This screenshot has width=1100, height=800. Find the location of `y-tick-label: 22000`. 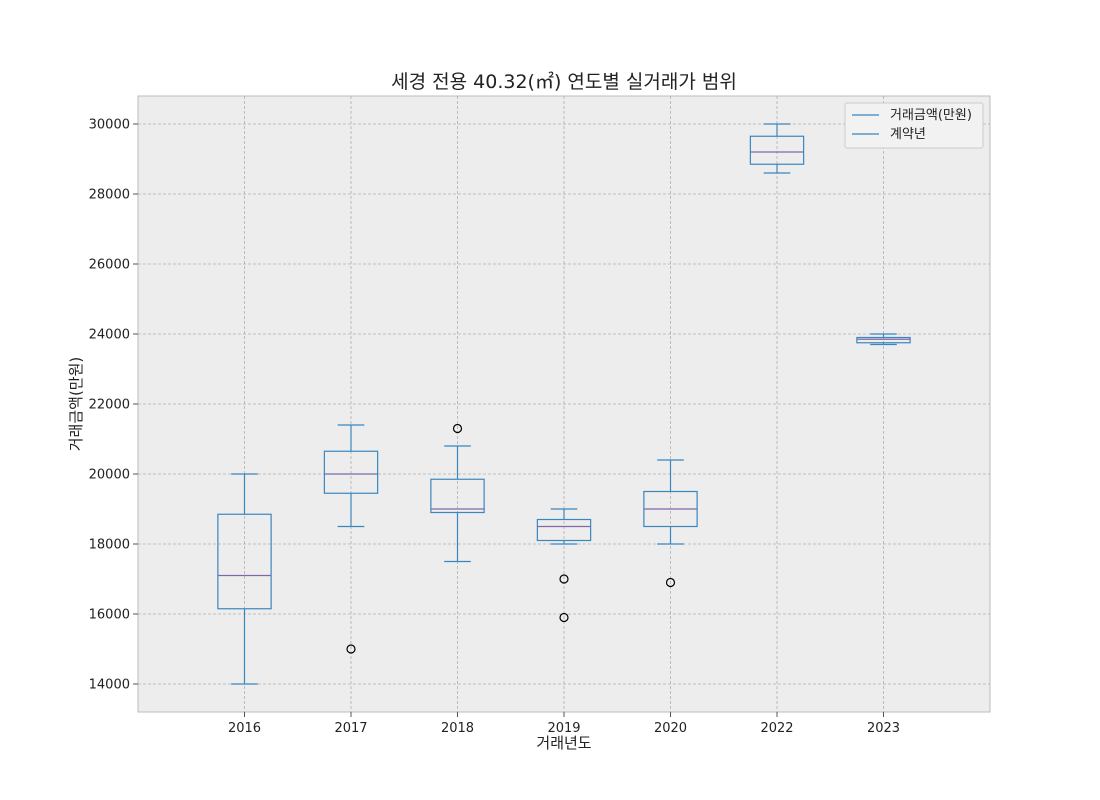

y-tick-label: 22000 is located at coordinates (109, 405).